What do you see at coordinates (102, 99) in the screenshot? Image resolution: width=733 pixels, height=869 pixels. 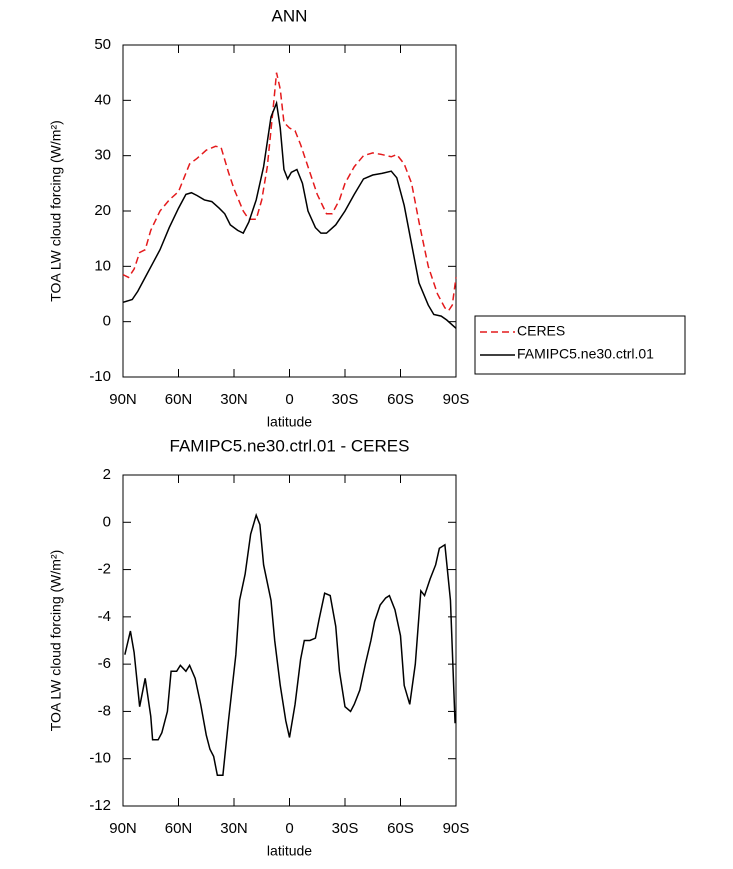 I see `y-tick-label: 40` at bounding box center [102, 99].